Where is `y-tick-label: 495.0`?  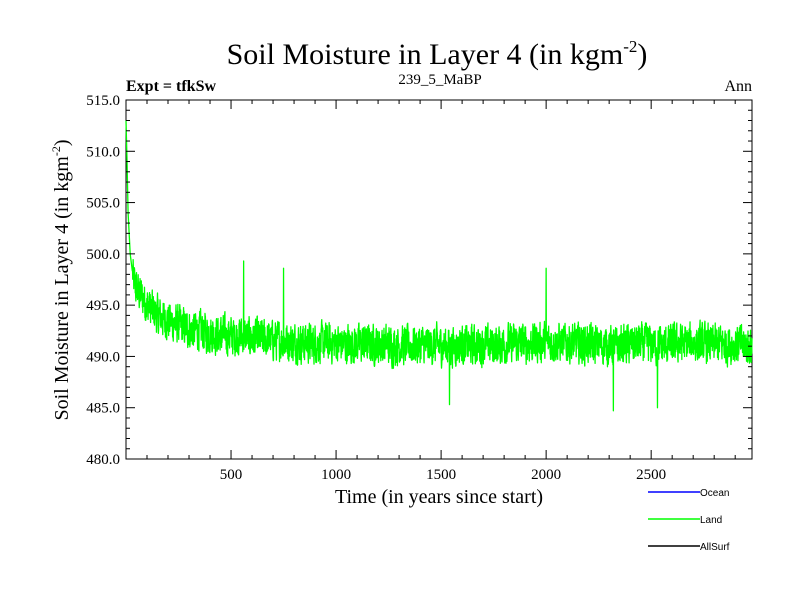 y-tick-label: 495.0 is located at coordinates (103, 306).